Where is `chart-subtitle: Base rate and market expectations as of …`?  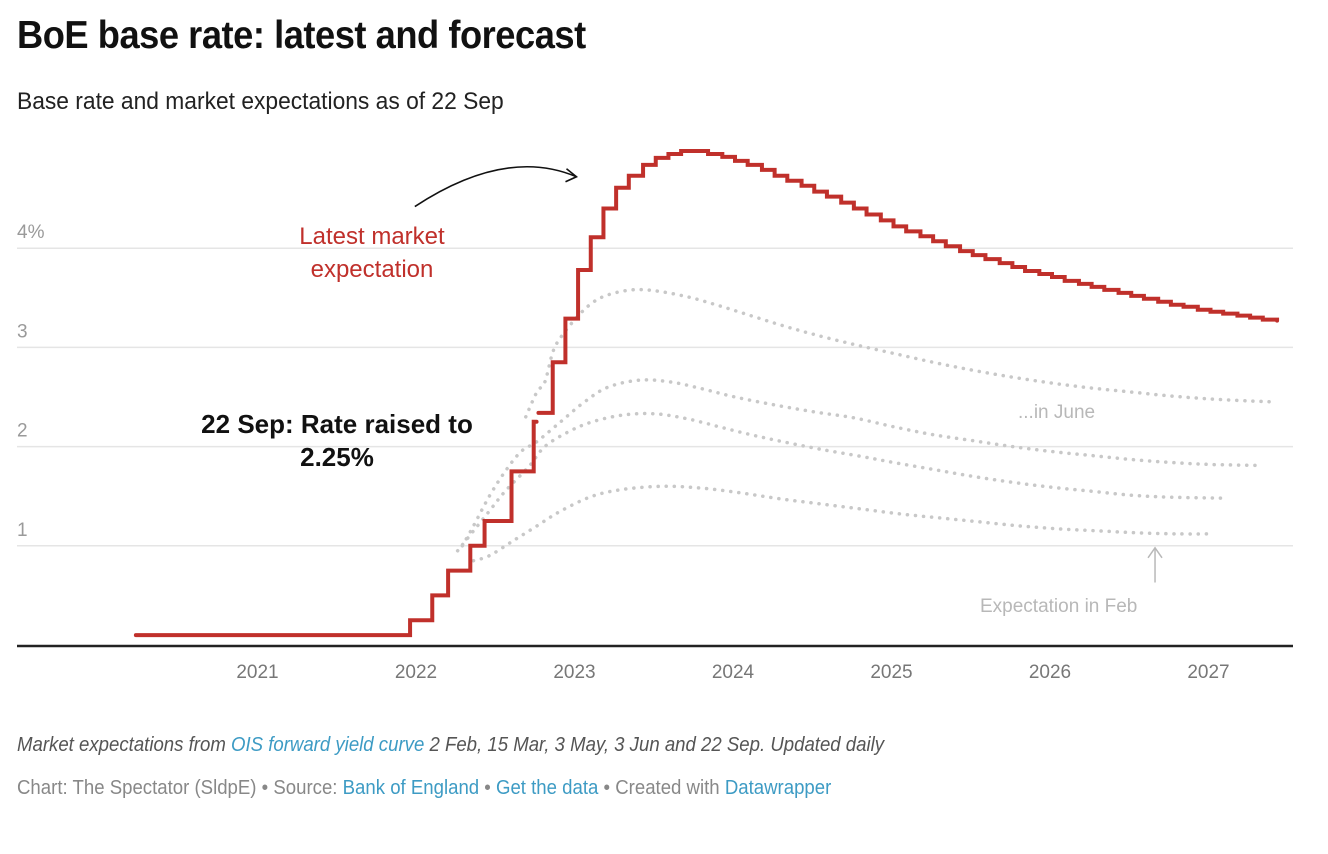 chart-subtitle: Base rate and market expectations as of … is located at coordinates (260, 101).